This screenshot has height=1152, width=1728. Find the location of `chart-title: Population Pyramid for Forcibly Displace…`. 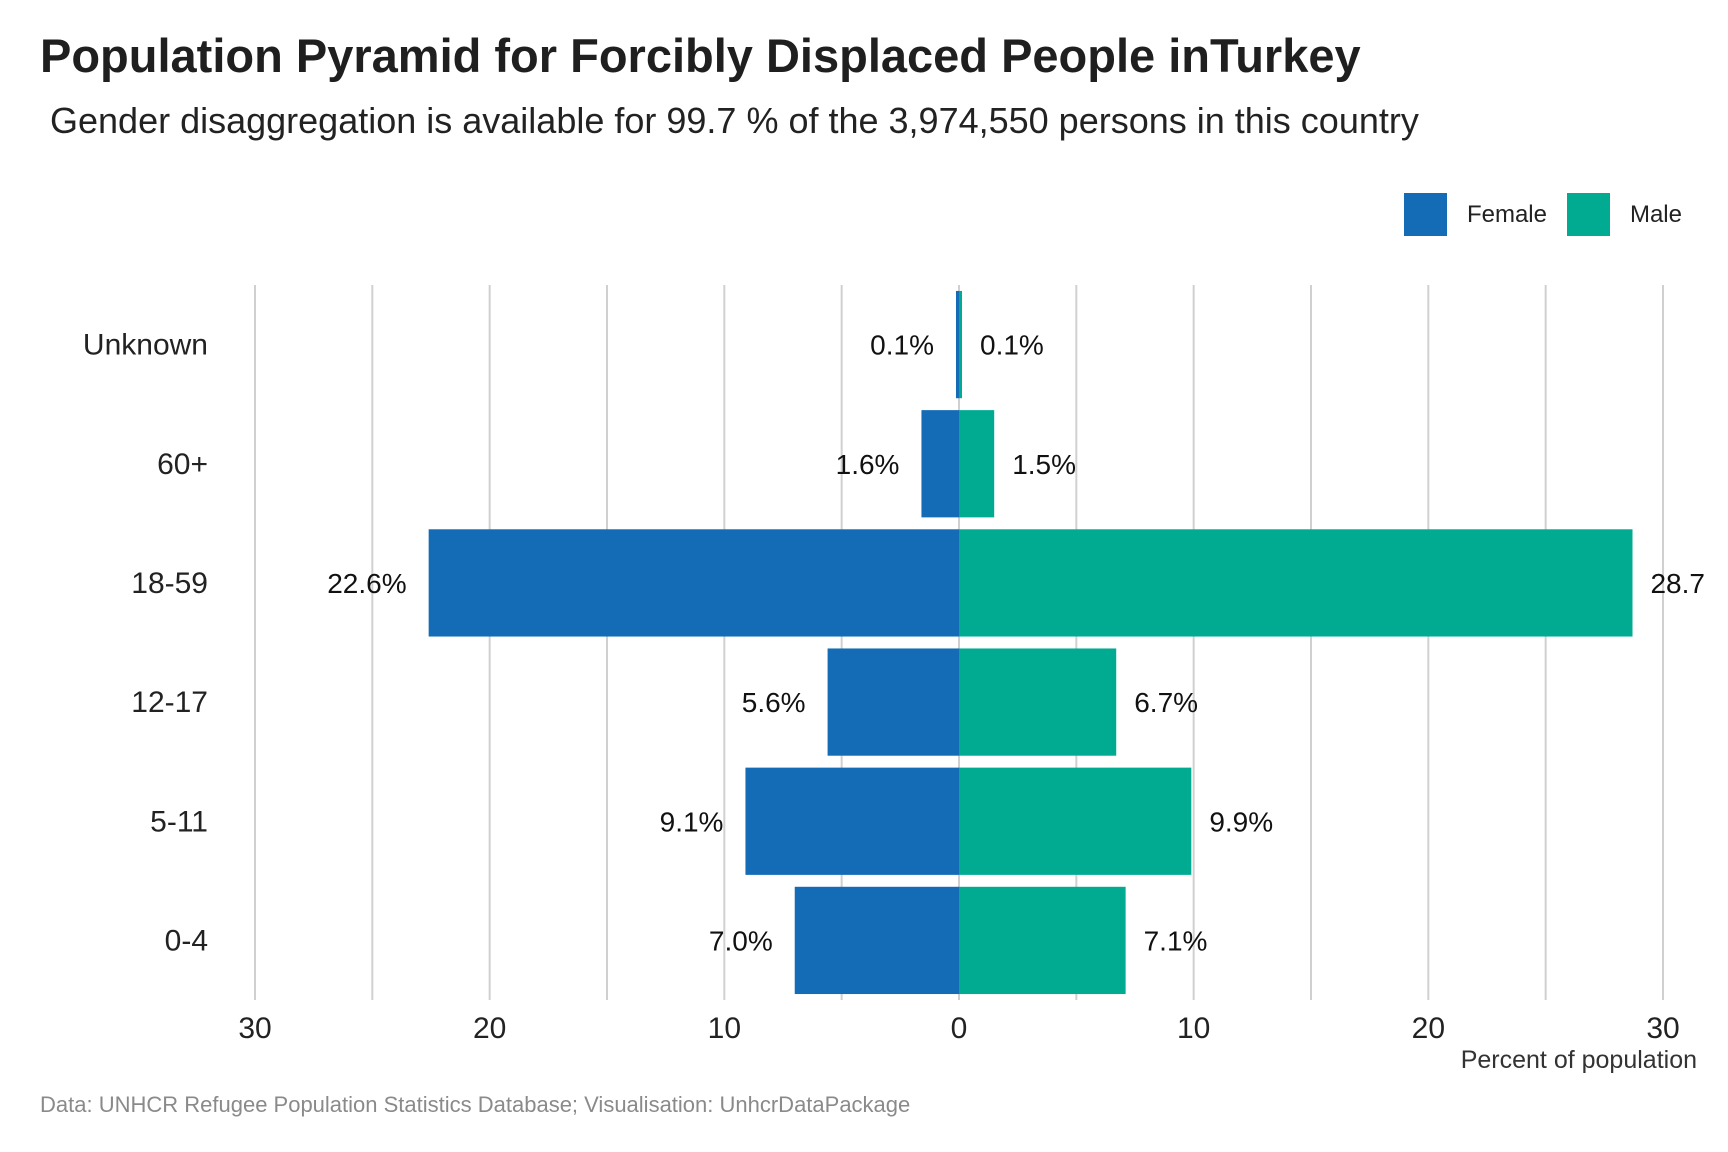

chart-title: Population Pyramid for Forcibly Displace… is located at coordinates (700, 55).